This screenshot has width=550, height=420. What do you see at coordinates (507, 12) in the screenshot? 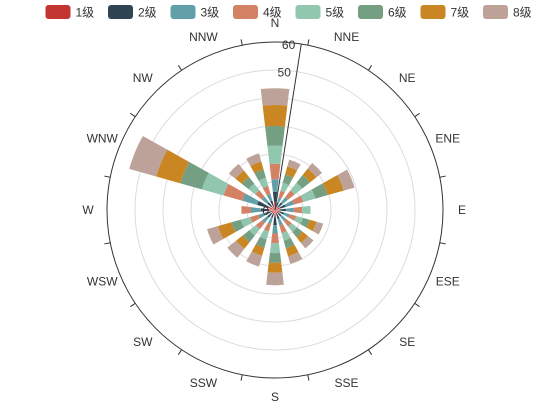
I see `legend-item: 8级` at bounding box center [507, 12].